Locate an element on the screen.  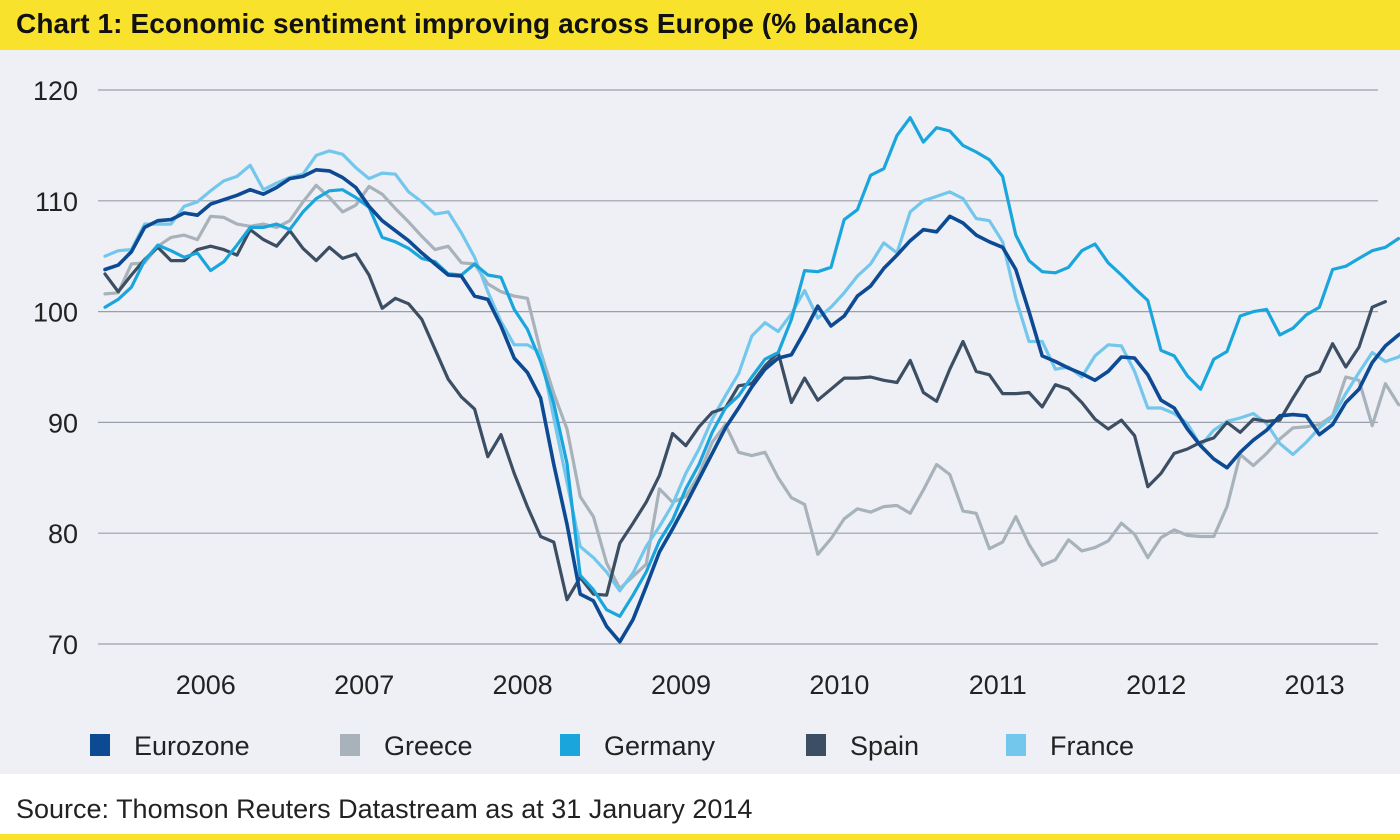
x-tick-label: 2013 is located at coordinates (1315, 685).